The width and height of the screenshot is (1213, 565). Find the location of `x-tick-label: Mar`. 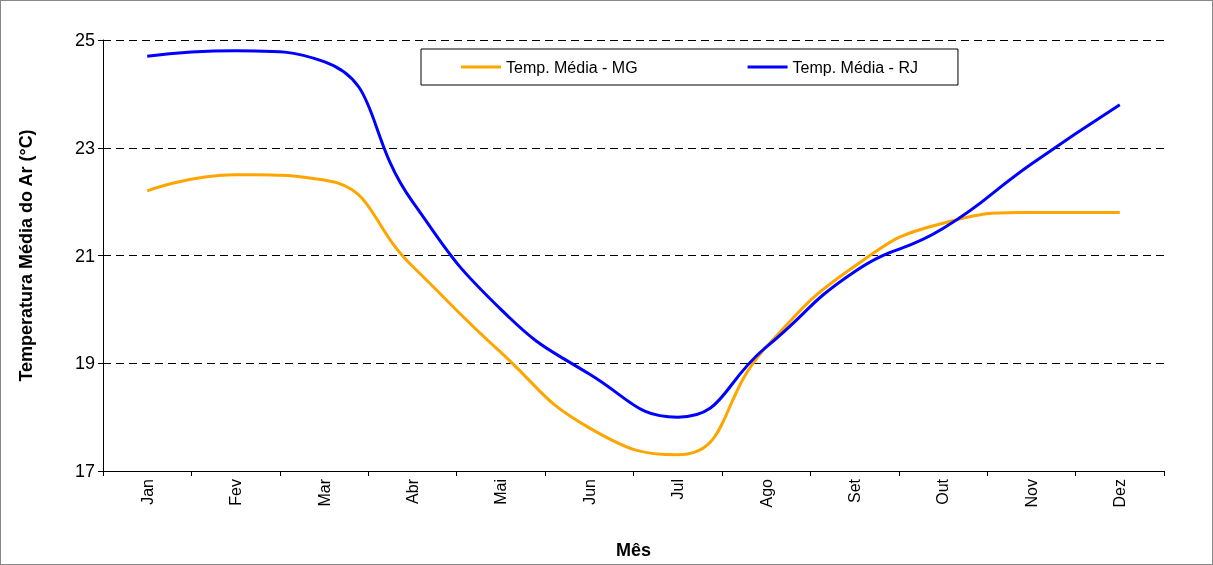

x-tick-label: Mar is located at coordinates (324, 492).